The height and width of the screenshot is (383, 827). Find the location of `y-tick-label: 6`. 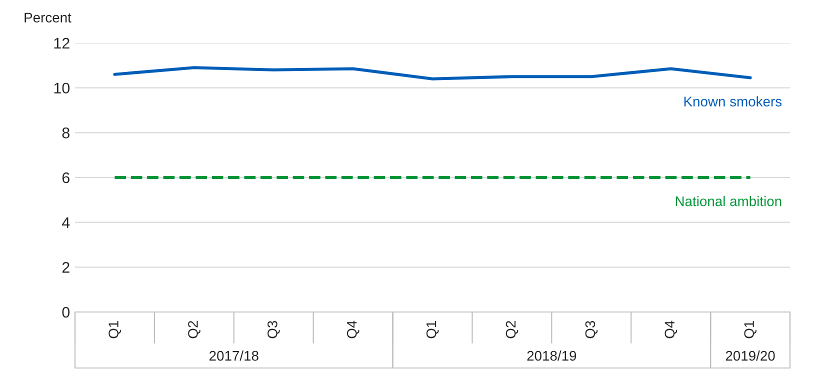

y-tick-label: 6 is located at coordinates (66, 178).